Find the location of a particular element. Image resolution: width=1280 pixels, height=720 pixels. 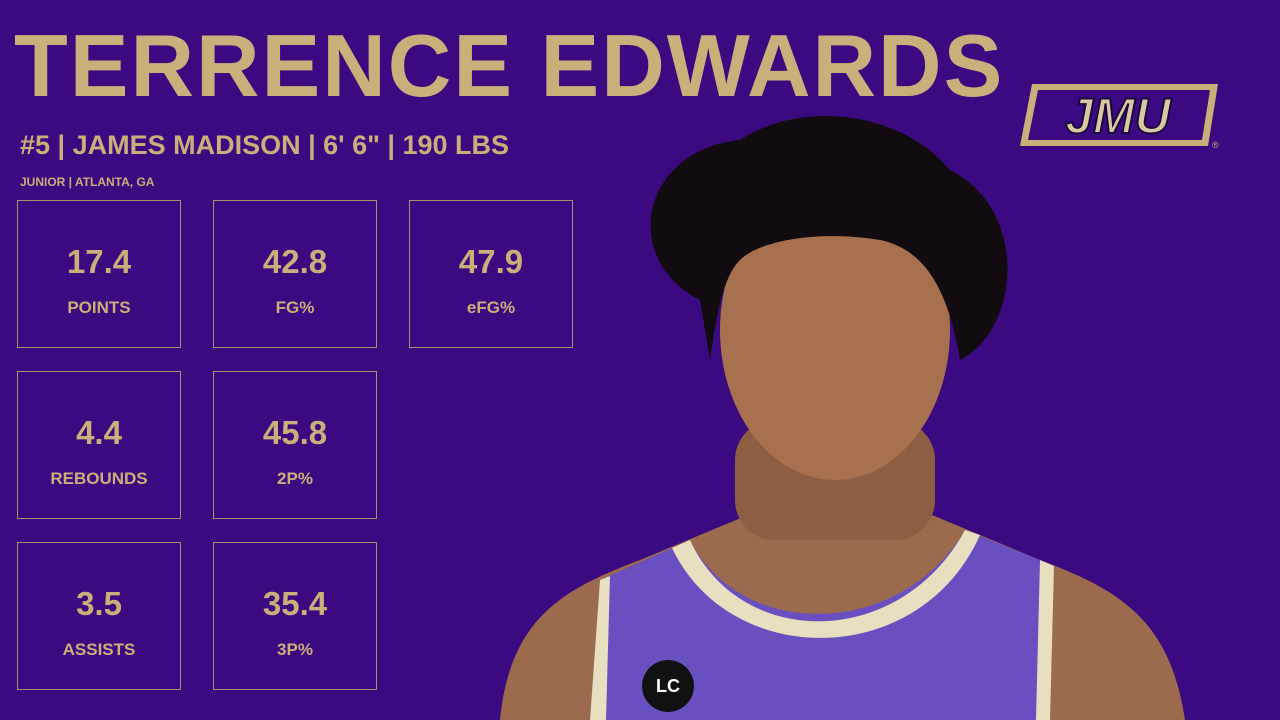

stat-box: 47.9 eFG% is located at coordinates (491, 274).